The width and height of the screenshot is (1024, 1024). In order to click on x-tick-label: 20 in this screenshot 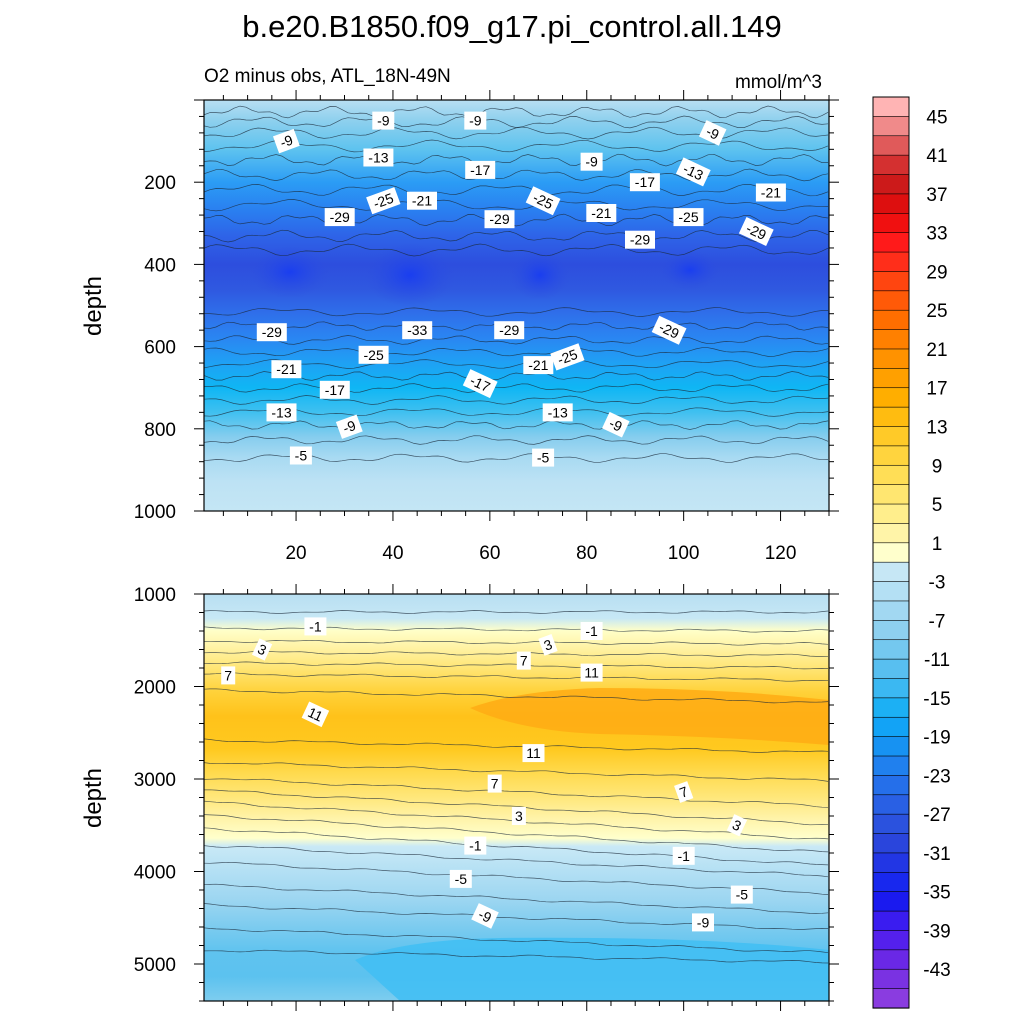, I will do `click(295, 553)`.